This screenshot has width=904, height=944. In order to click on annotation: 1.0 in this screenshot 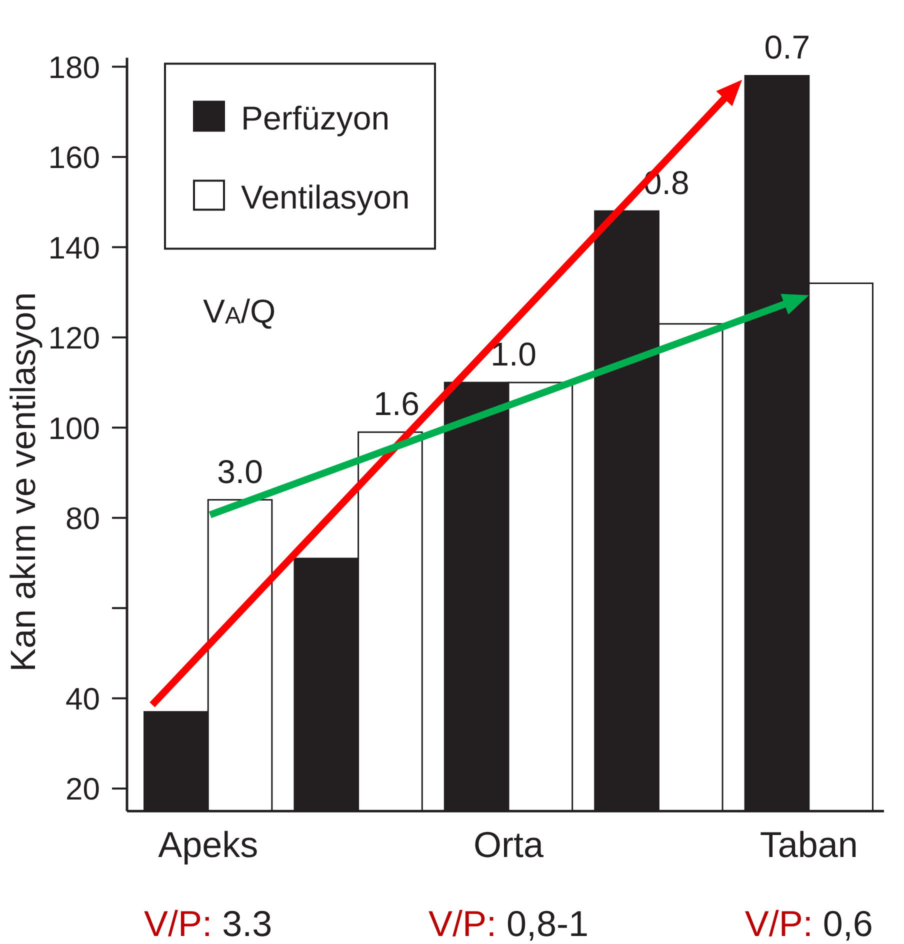, I will do `click(513, 354)`.